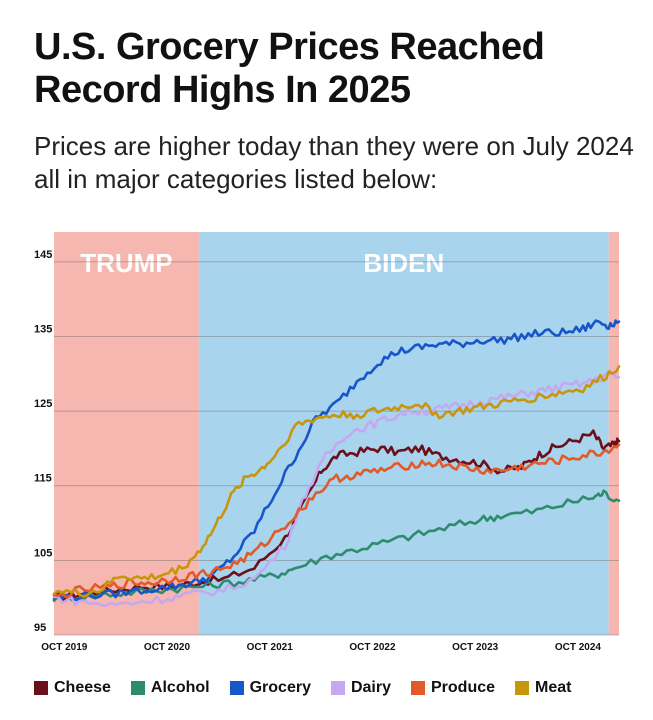 The image size is (653, 720). Describe the element at coordinates (370, 687) in the screenshot. I see `legend-label: Dairy` at that location.